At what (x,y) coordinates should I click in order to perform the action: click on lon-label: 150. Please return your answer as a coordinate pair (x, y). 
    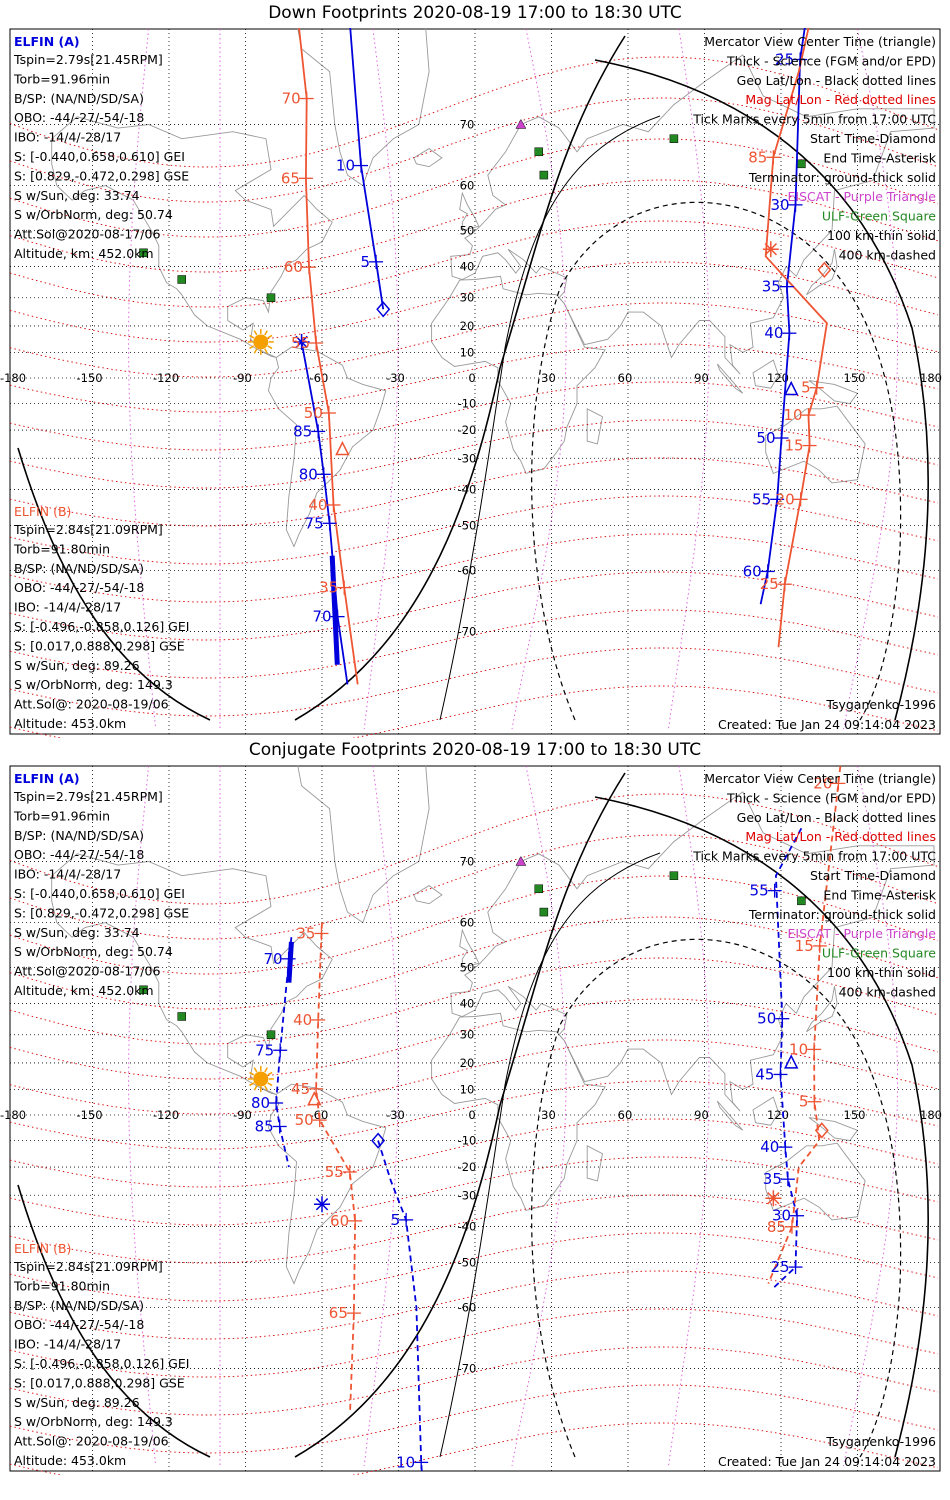
    Looking at the image, I should click on (855, 378).